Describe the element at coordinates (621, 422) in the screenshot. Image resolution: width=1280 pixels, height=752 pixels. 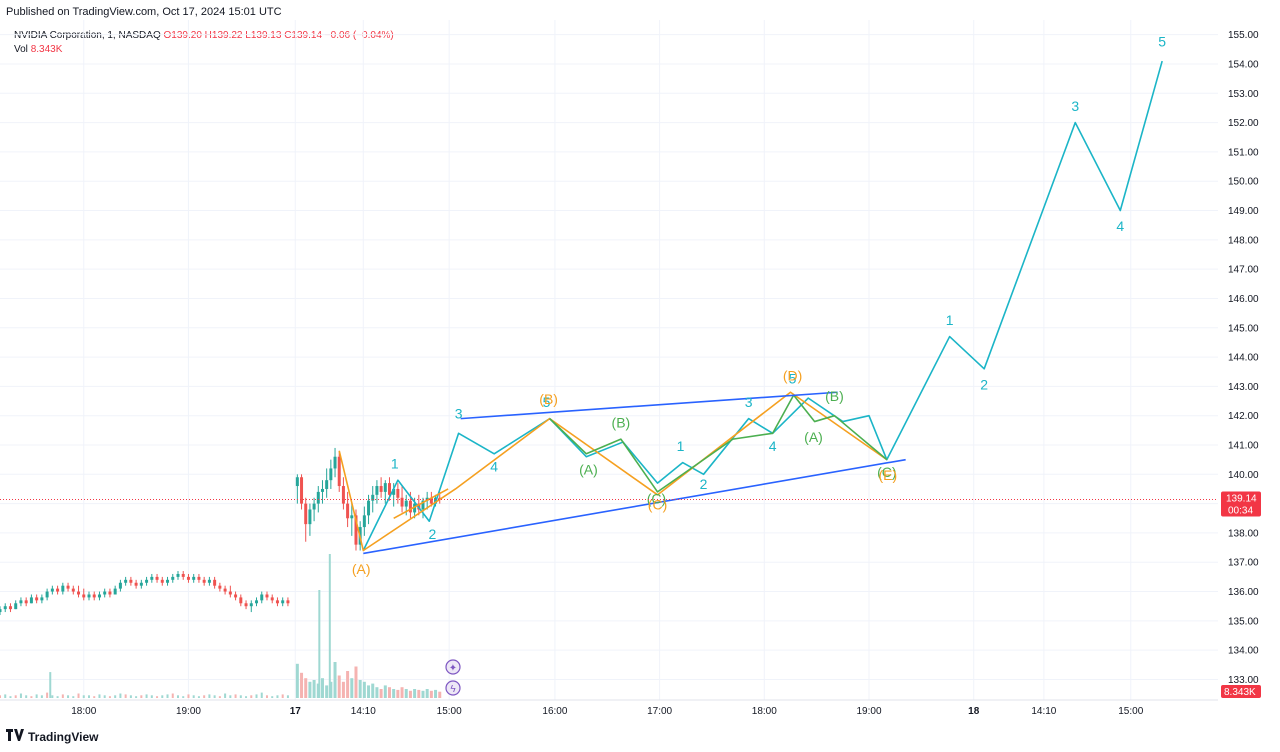
I see `wave-label: (B)` at that location.